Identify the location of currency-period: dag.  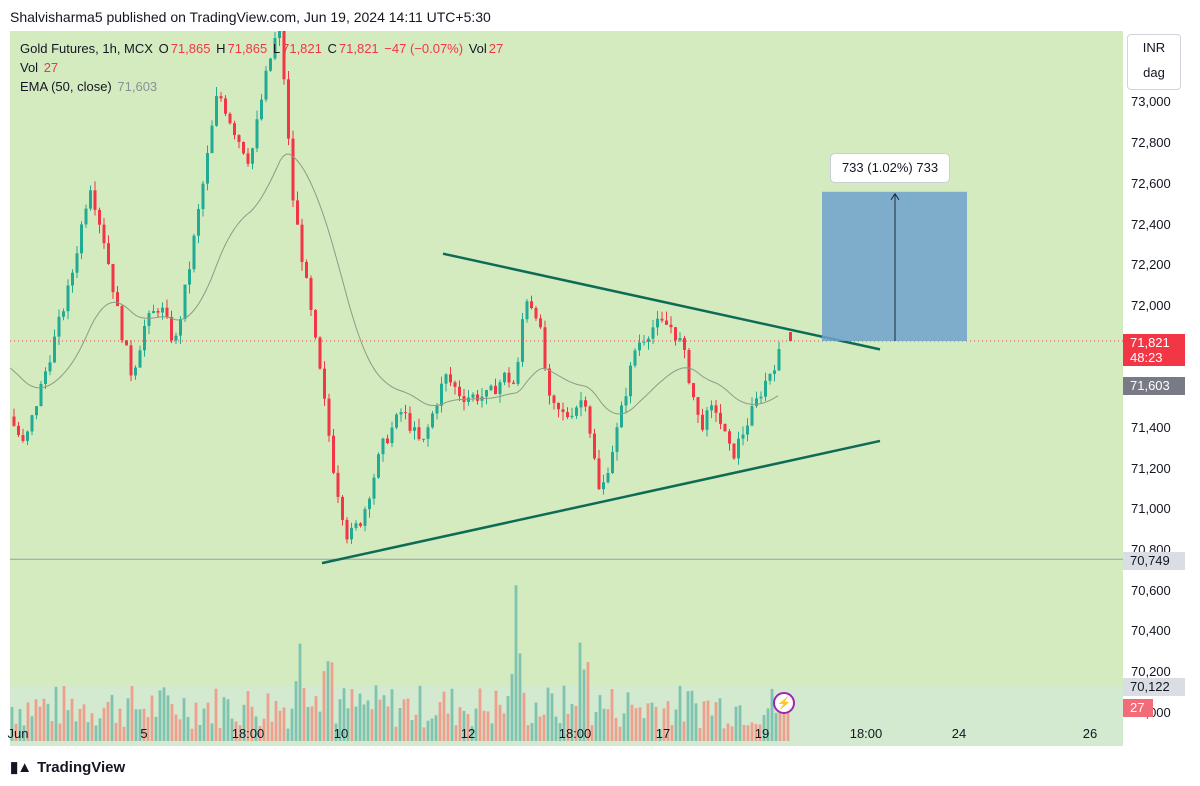
(1154, 72).